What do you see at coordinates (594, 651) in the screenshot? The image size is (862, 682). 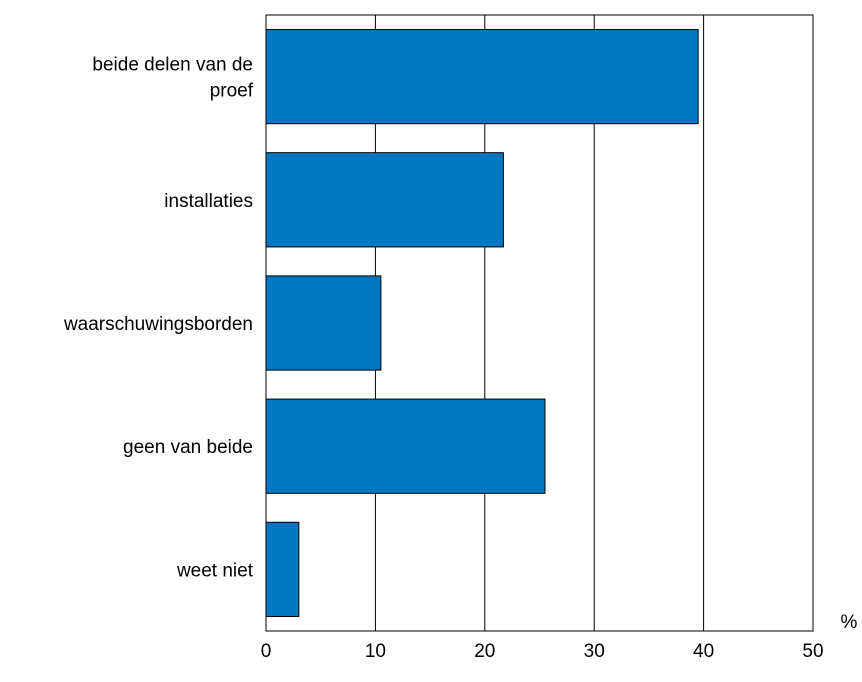 I see `x-tick-label-30: 30` at bounding box center [594, 651].